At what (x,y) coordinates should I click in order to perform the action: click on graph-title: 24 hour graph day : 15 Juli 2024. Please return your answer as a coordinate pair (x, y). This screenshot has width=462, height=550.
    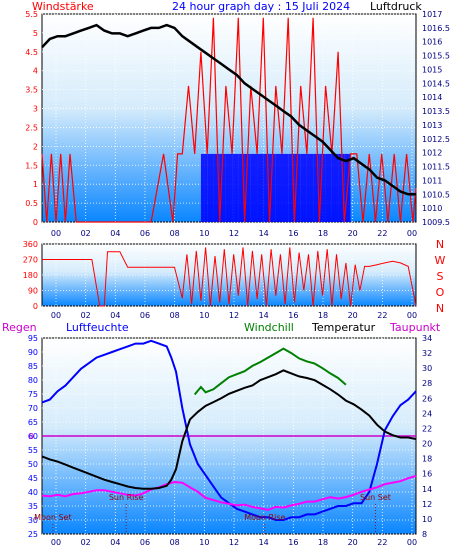
    Looking at the image, I should click on (261, 6).